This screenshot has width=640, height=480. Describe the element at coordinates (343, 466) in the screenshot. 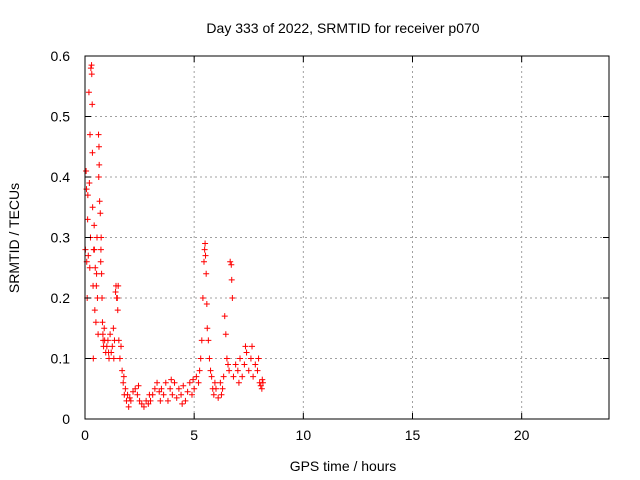

I see `x-axis-label: GPS time / hours` at that location.